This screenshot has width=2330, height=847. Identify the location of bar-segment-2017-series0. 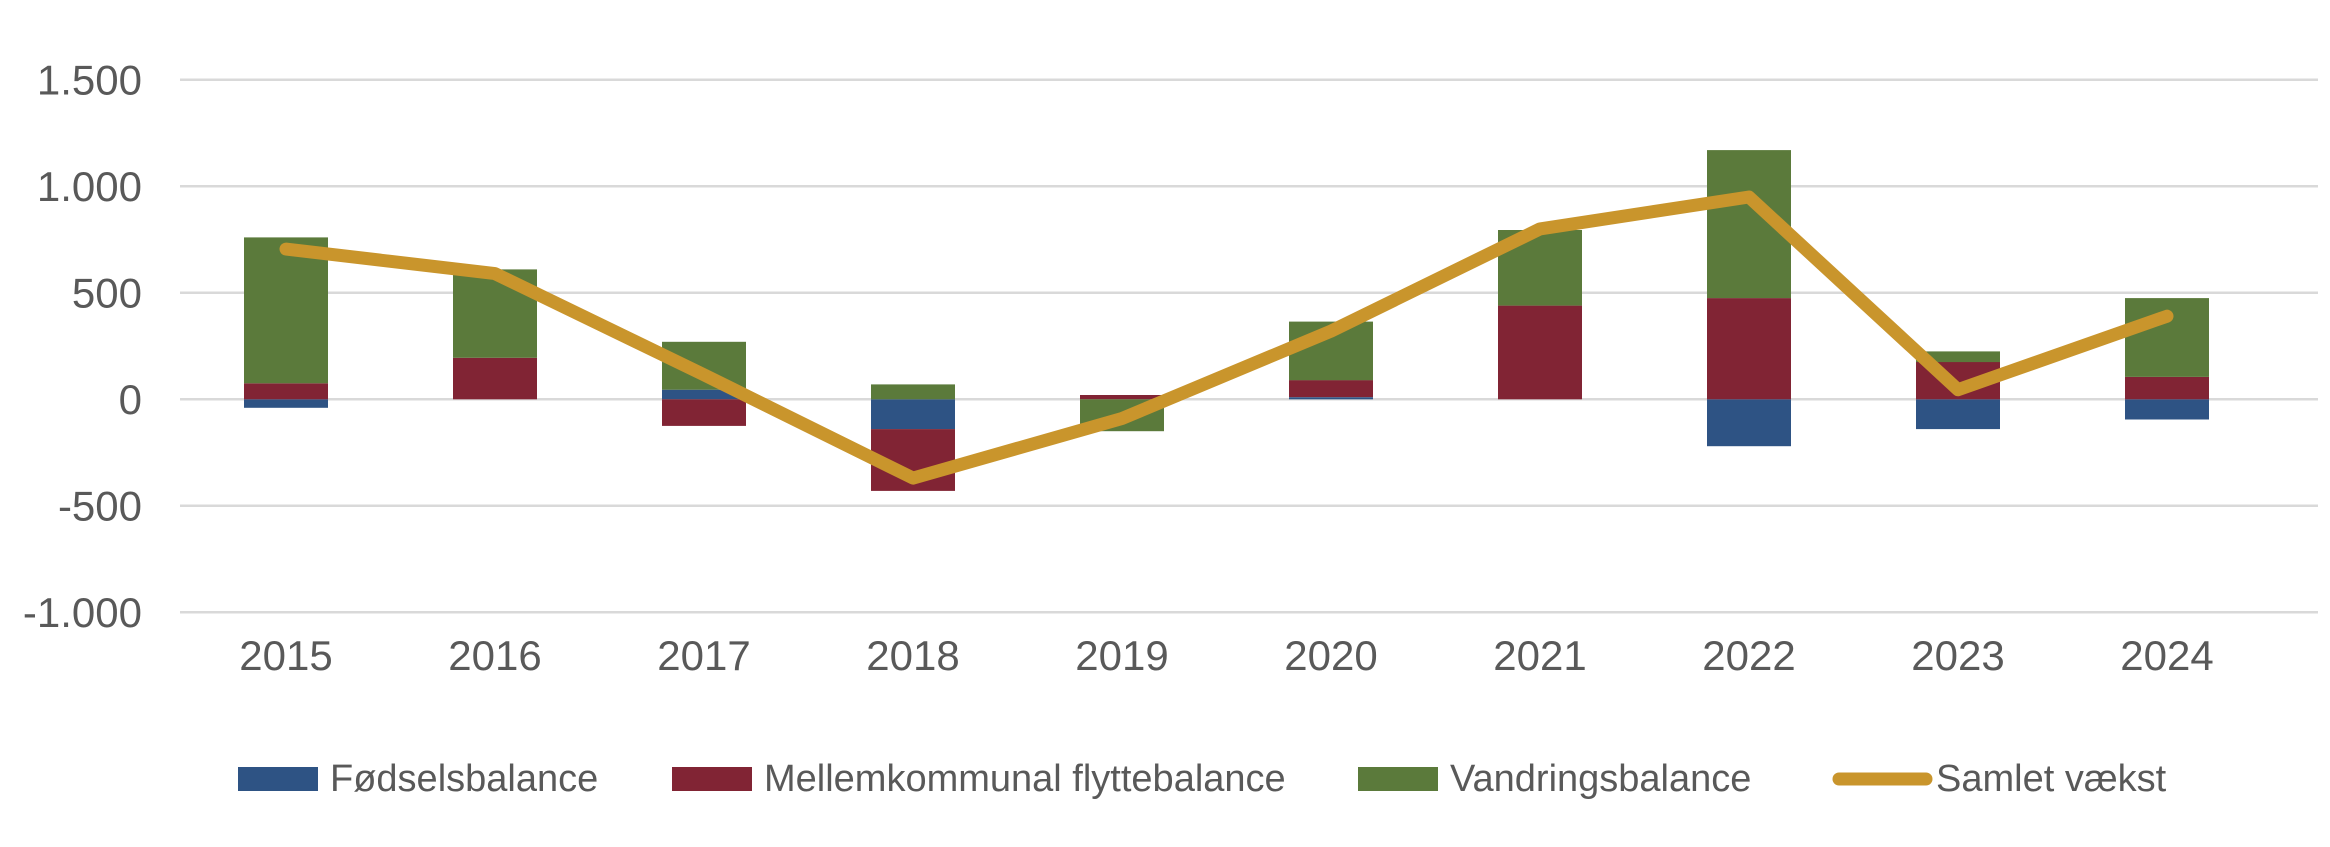
(704, 394).